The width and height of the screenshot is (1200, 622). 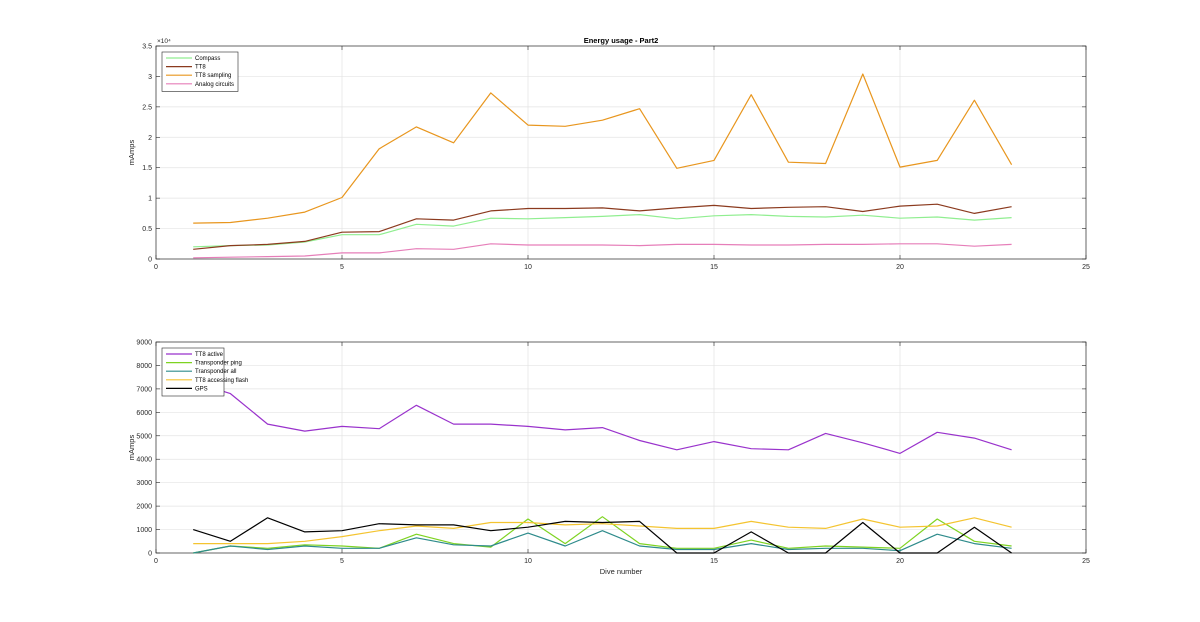 What do you see at coordinates (147, 229) in the screenshot?
I see `y-tick-label: 0.5` at bounding box center [147, 229].